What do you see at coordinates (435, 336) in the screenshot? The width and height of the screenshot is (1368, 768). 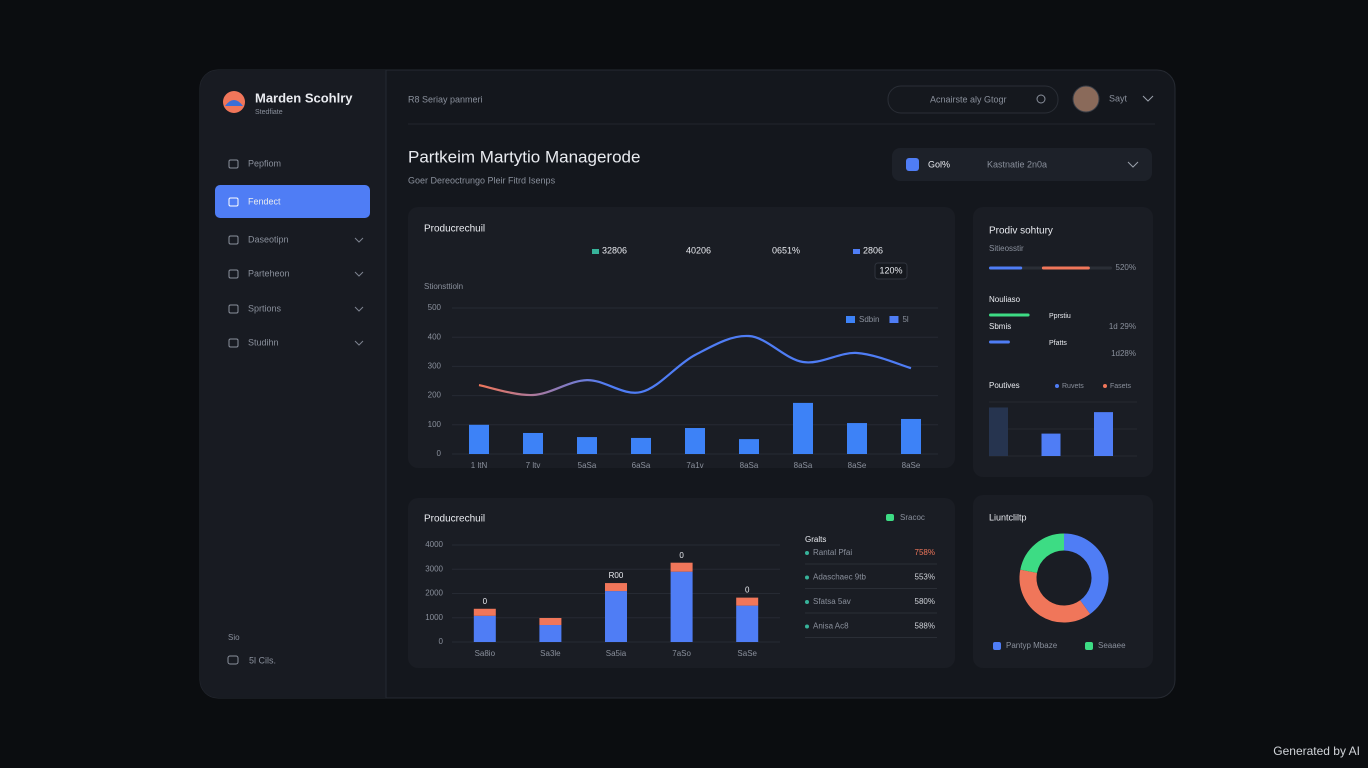 I see `y-tick-label: 400` at bounding box center [435, 336].